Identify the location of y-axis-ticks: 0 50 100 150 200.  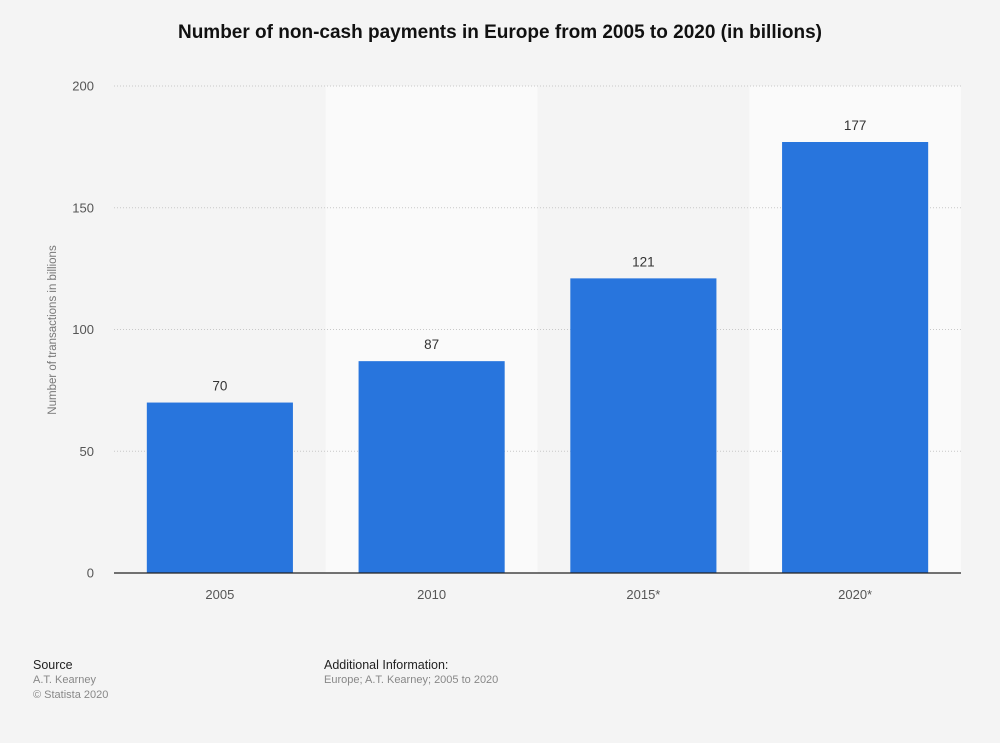
(83, 330).